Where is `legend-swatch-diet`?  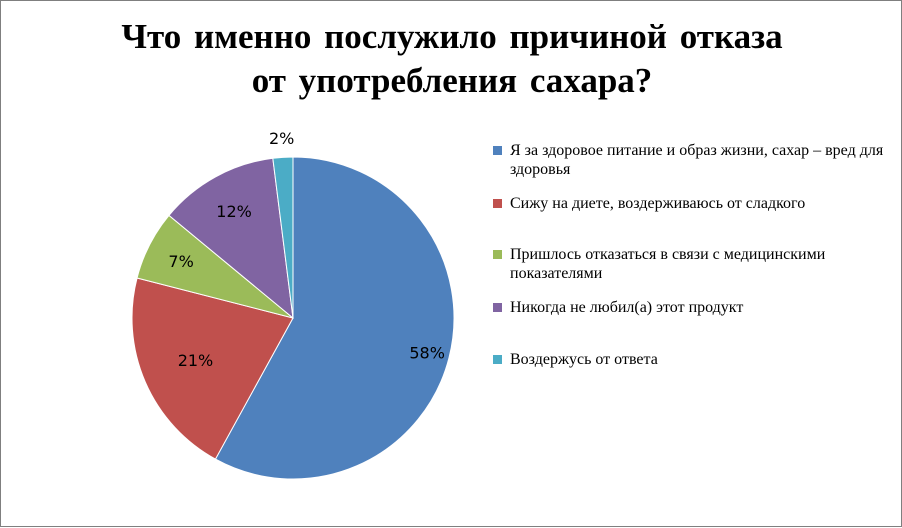
legend-swatch-diet is located at coordinates (497, 203).